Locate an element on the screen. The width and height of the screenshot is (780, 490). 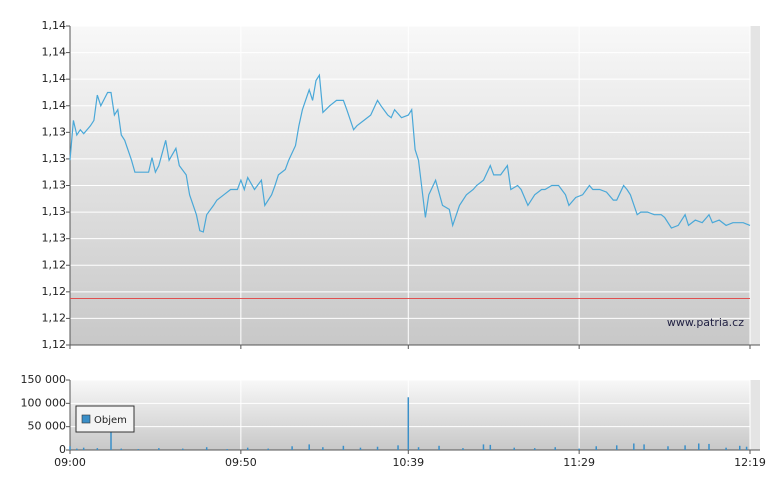
y-tick-label: 100 000 is located at coordinates (44, 402).